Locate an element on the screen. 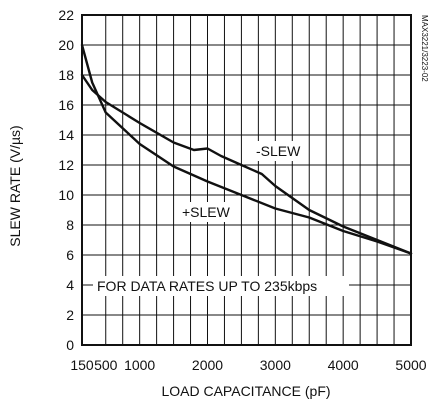  y-tick-label: 20 is located at coordinates (66, 45).